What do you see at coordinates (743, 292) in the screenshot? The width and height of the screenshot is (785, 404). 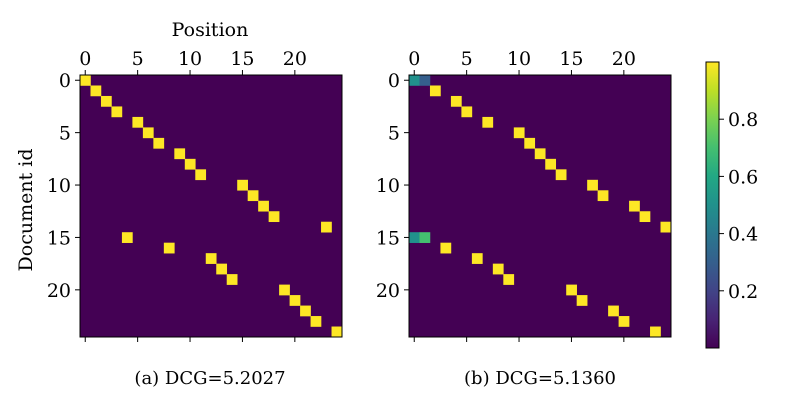 I see `colorbar-tick-label: 0.2` at bounding box center [743, 292].